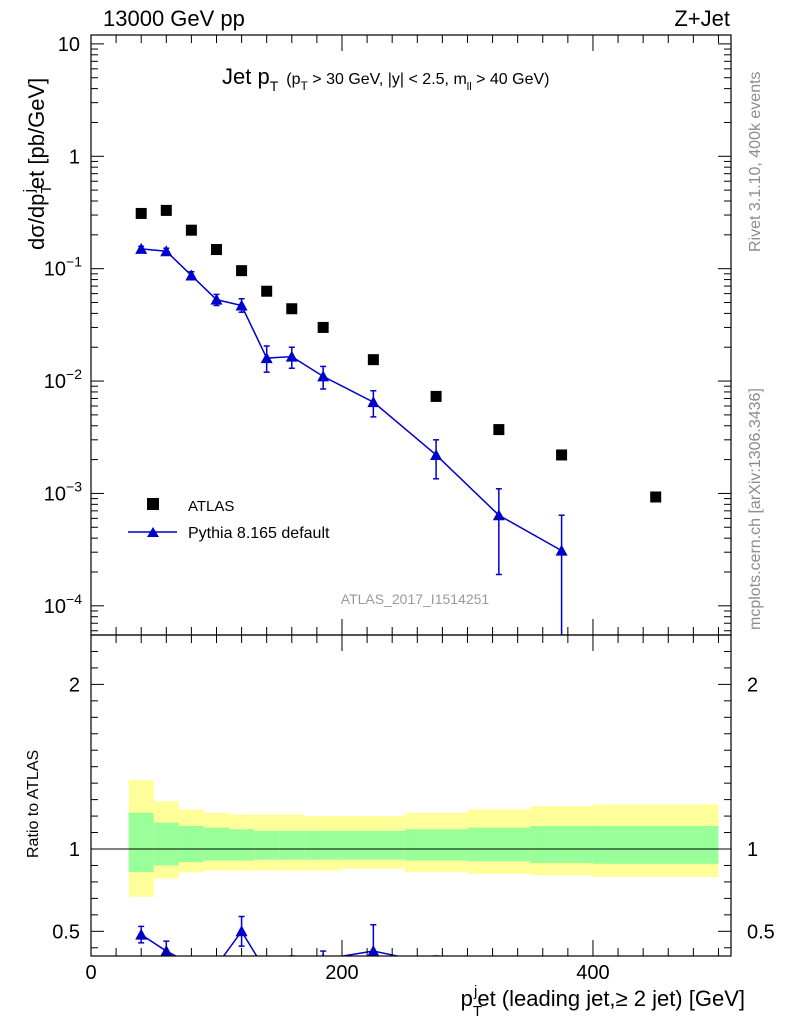 This screenshot has height=1024, width=786. I want to click on ratio-mc-series, so click(288, 946).